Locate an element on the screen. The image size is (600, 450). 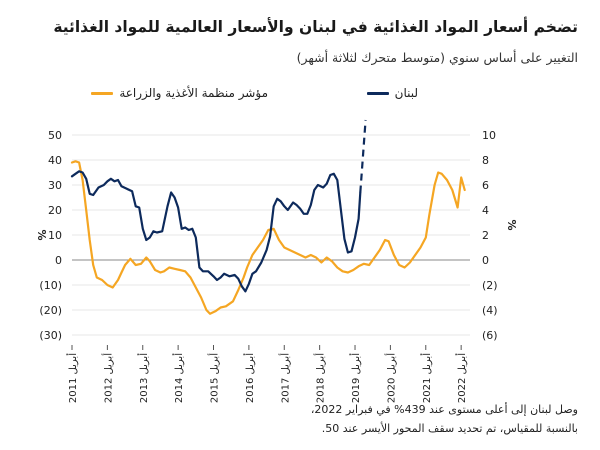
left-tick-label-7: (20) is located at coordinates (50, 310).